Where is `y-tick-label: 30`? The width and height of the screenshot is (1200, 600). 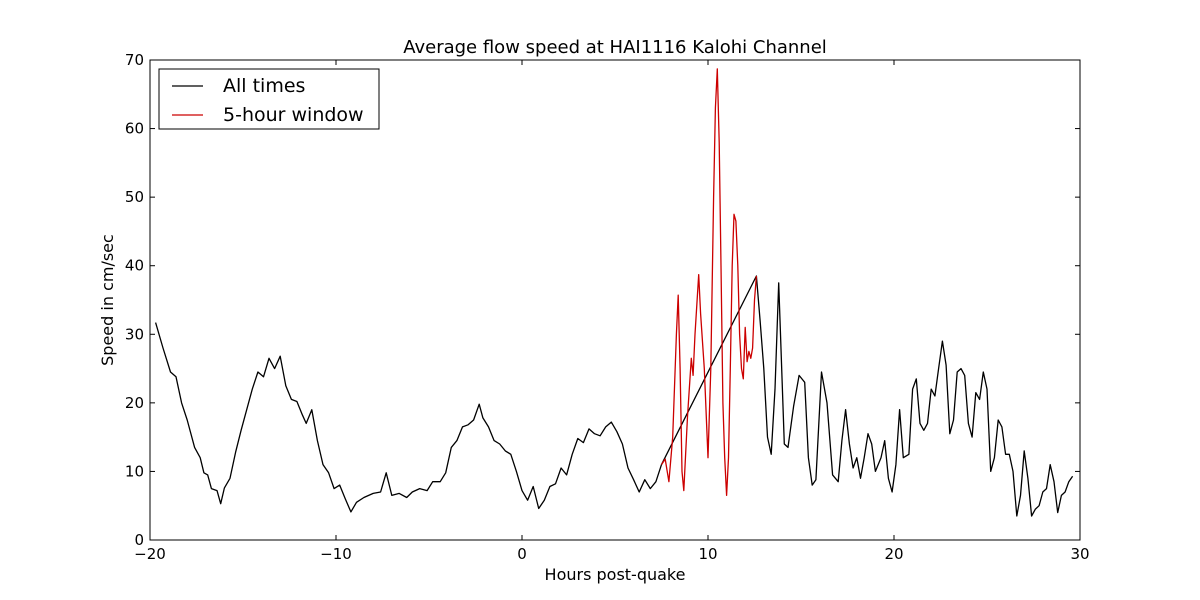
y-tick-label: 30 is located at coordinates (134, 334).